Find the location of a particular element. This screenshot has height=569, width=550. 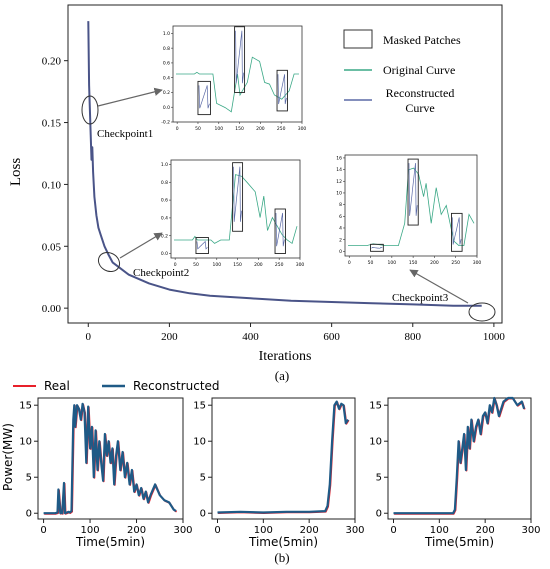

a-ytick-label: 0.20 is located at coordinates (52, 62).